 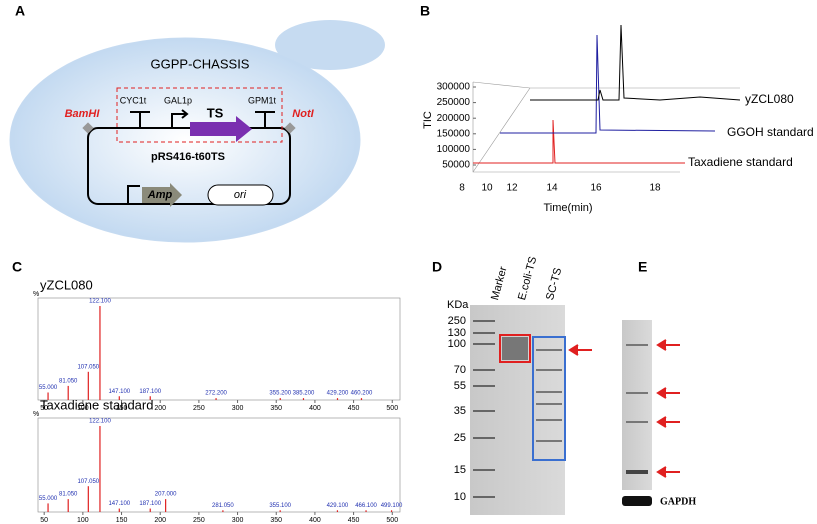 What do you see at coordinates (330, 45) in the screenshot?
I see `bud` at bounding box center [330, 45].